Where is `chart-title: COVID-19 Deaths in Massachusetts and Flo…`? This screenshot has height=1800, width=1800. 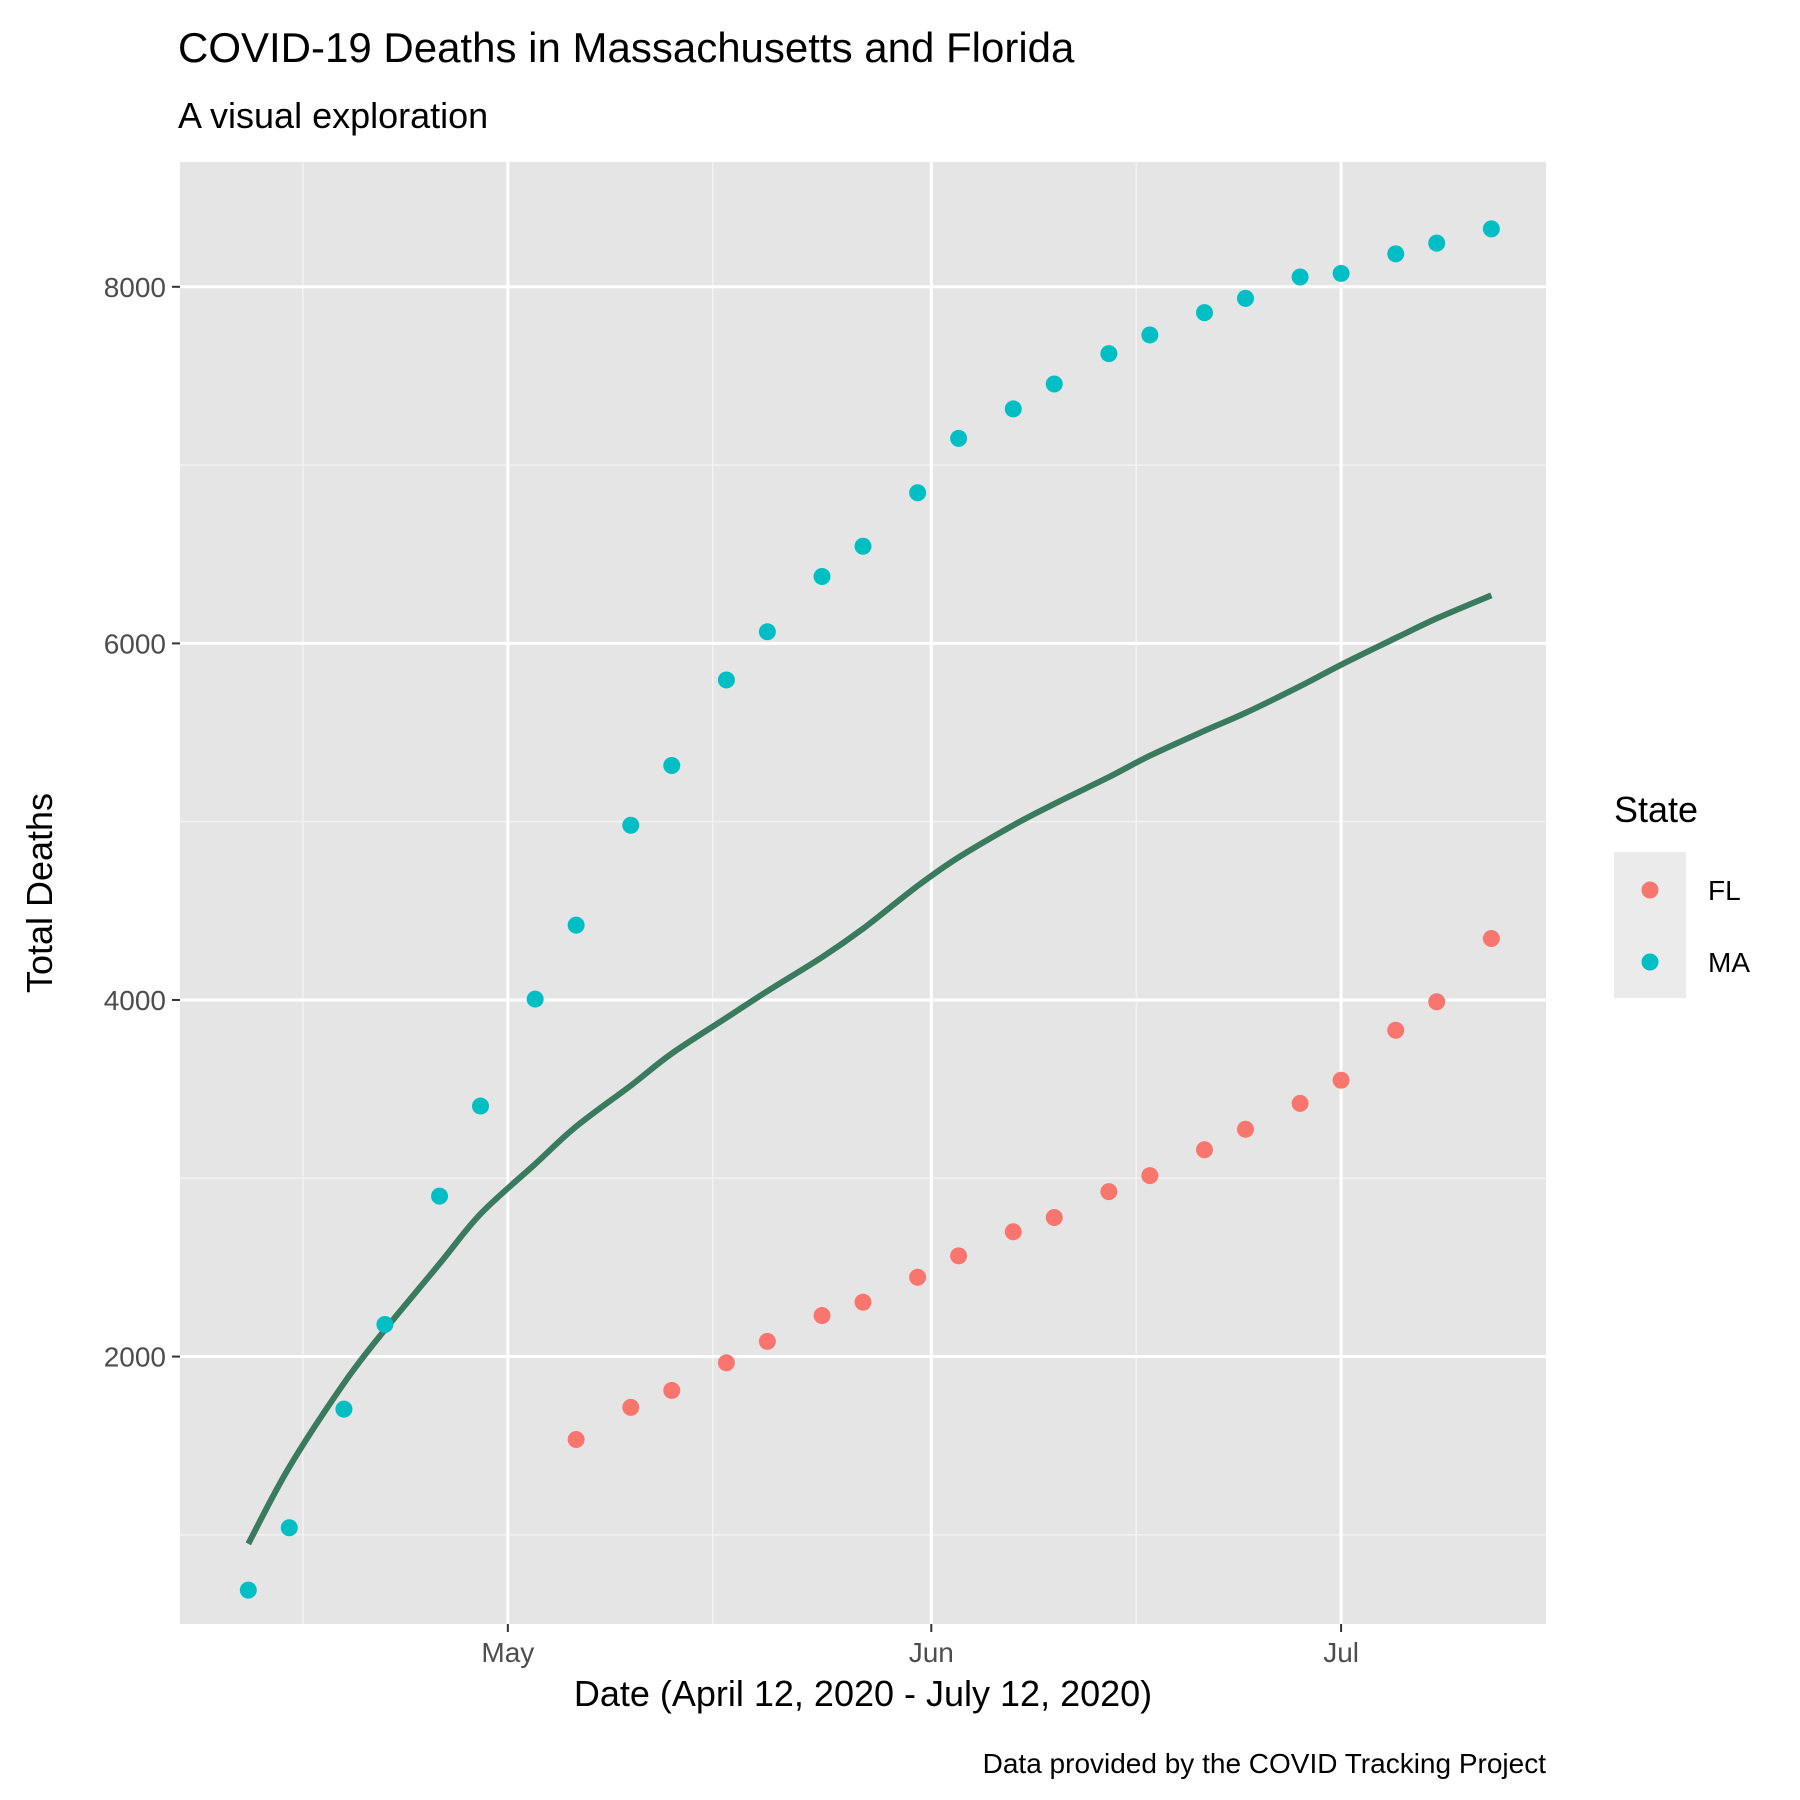 chart-title: COVID-19 Deaths in Massachusetts and Flo… is located at coordinates (626, 47).